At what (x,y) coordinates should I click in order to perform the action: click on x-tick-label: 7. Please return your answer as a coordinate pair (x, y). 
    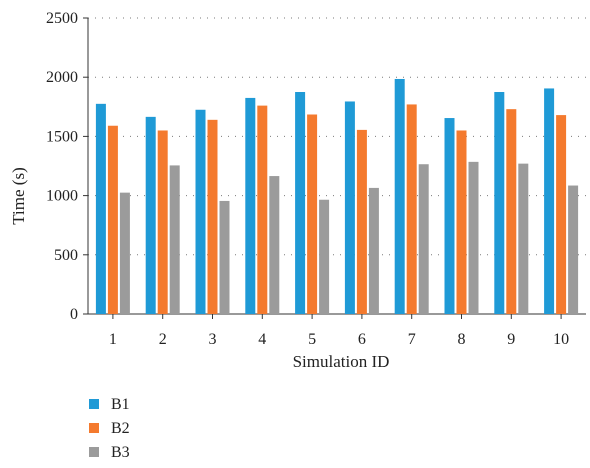
    Looking at the image, I should click on (412, 339).